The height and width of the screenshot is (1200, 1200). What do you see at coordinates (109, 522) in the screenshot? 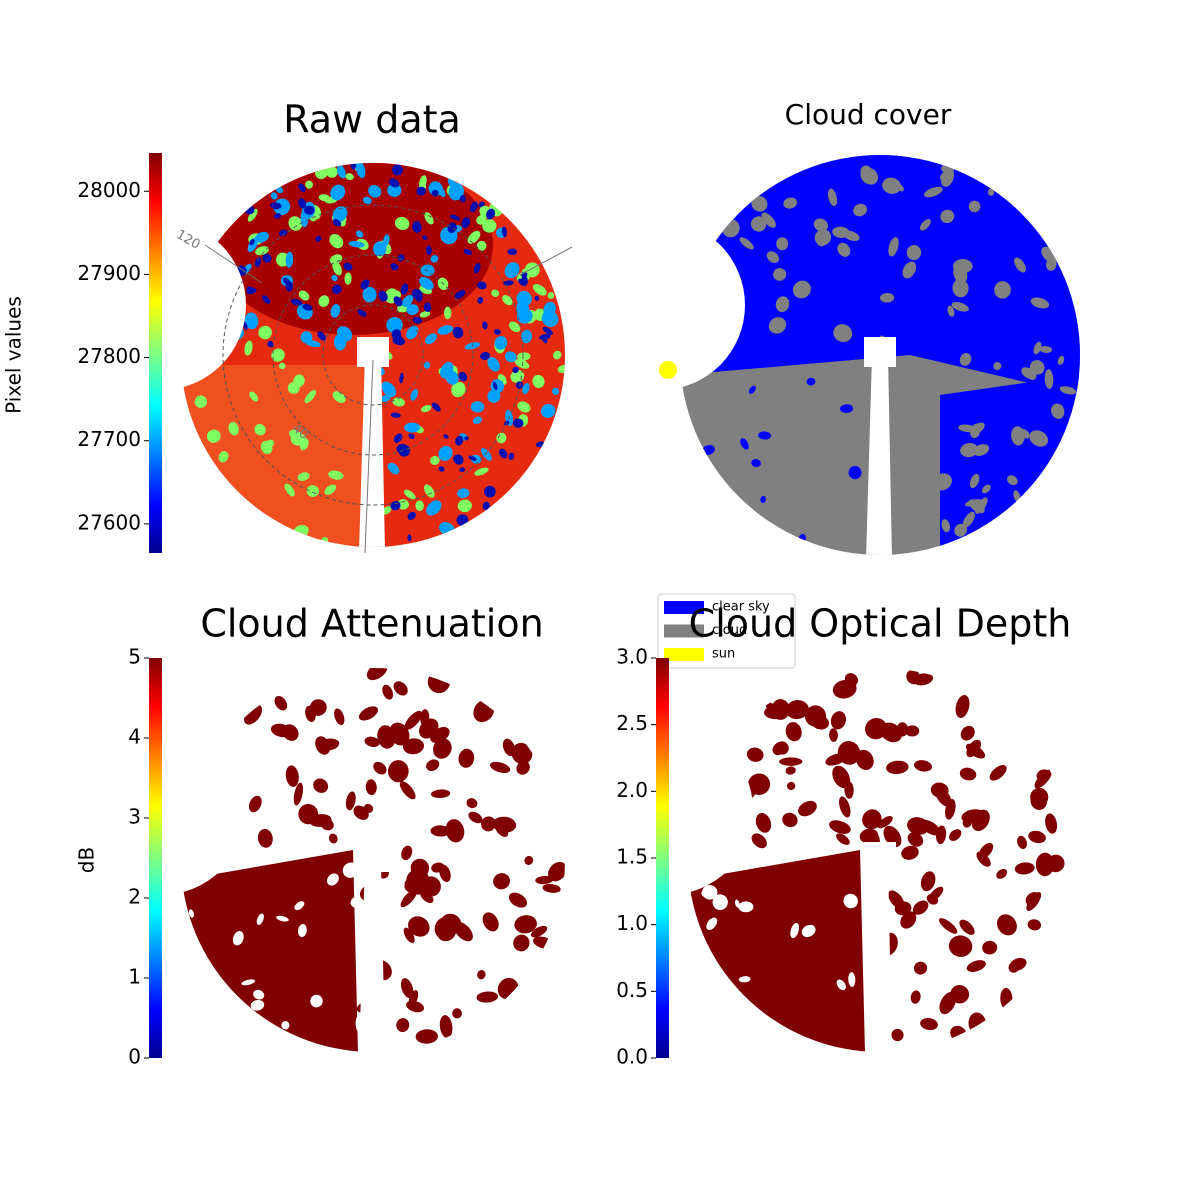
I see `tick-label: 27600` at bounding box center [109, 522].